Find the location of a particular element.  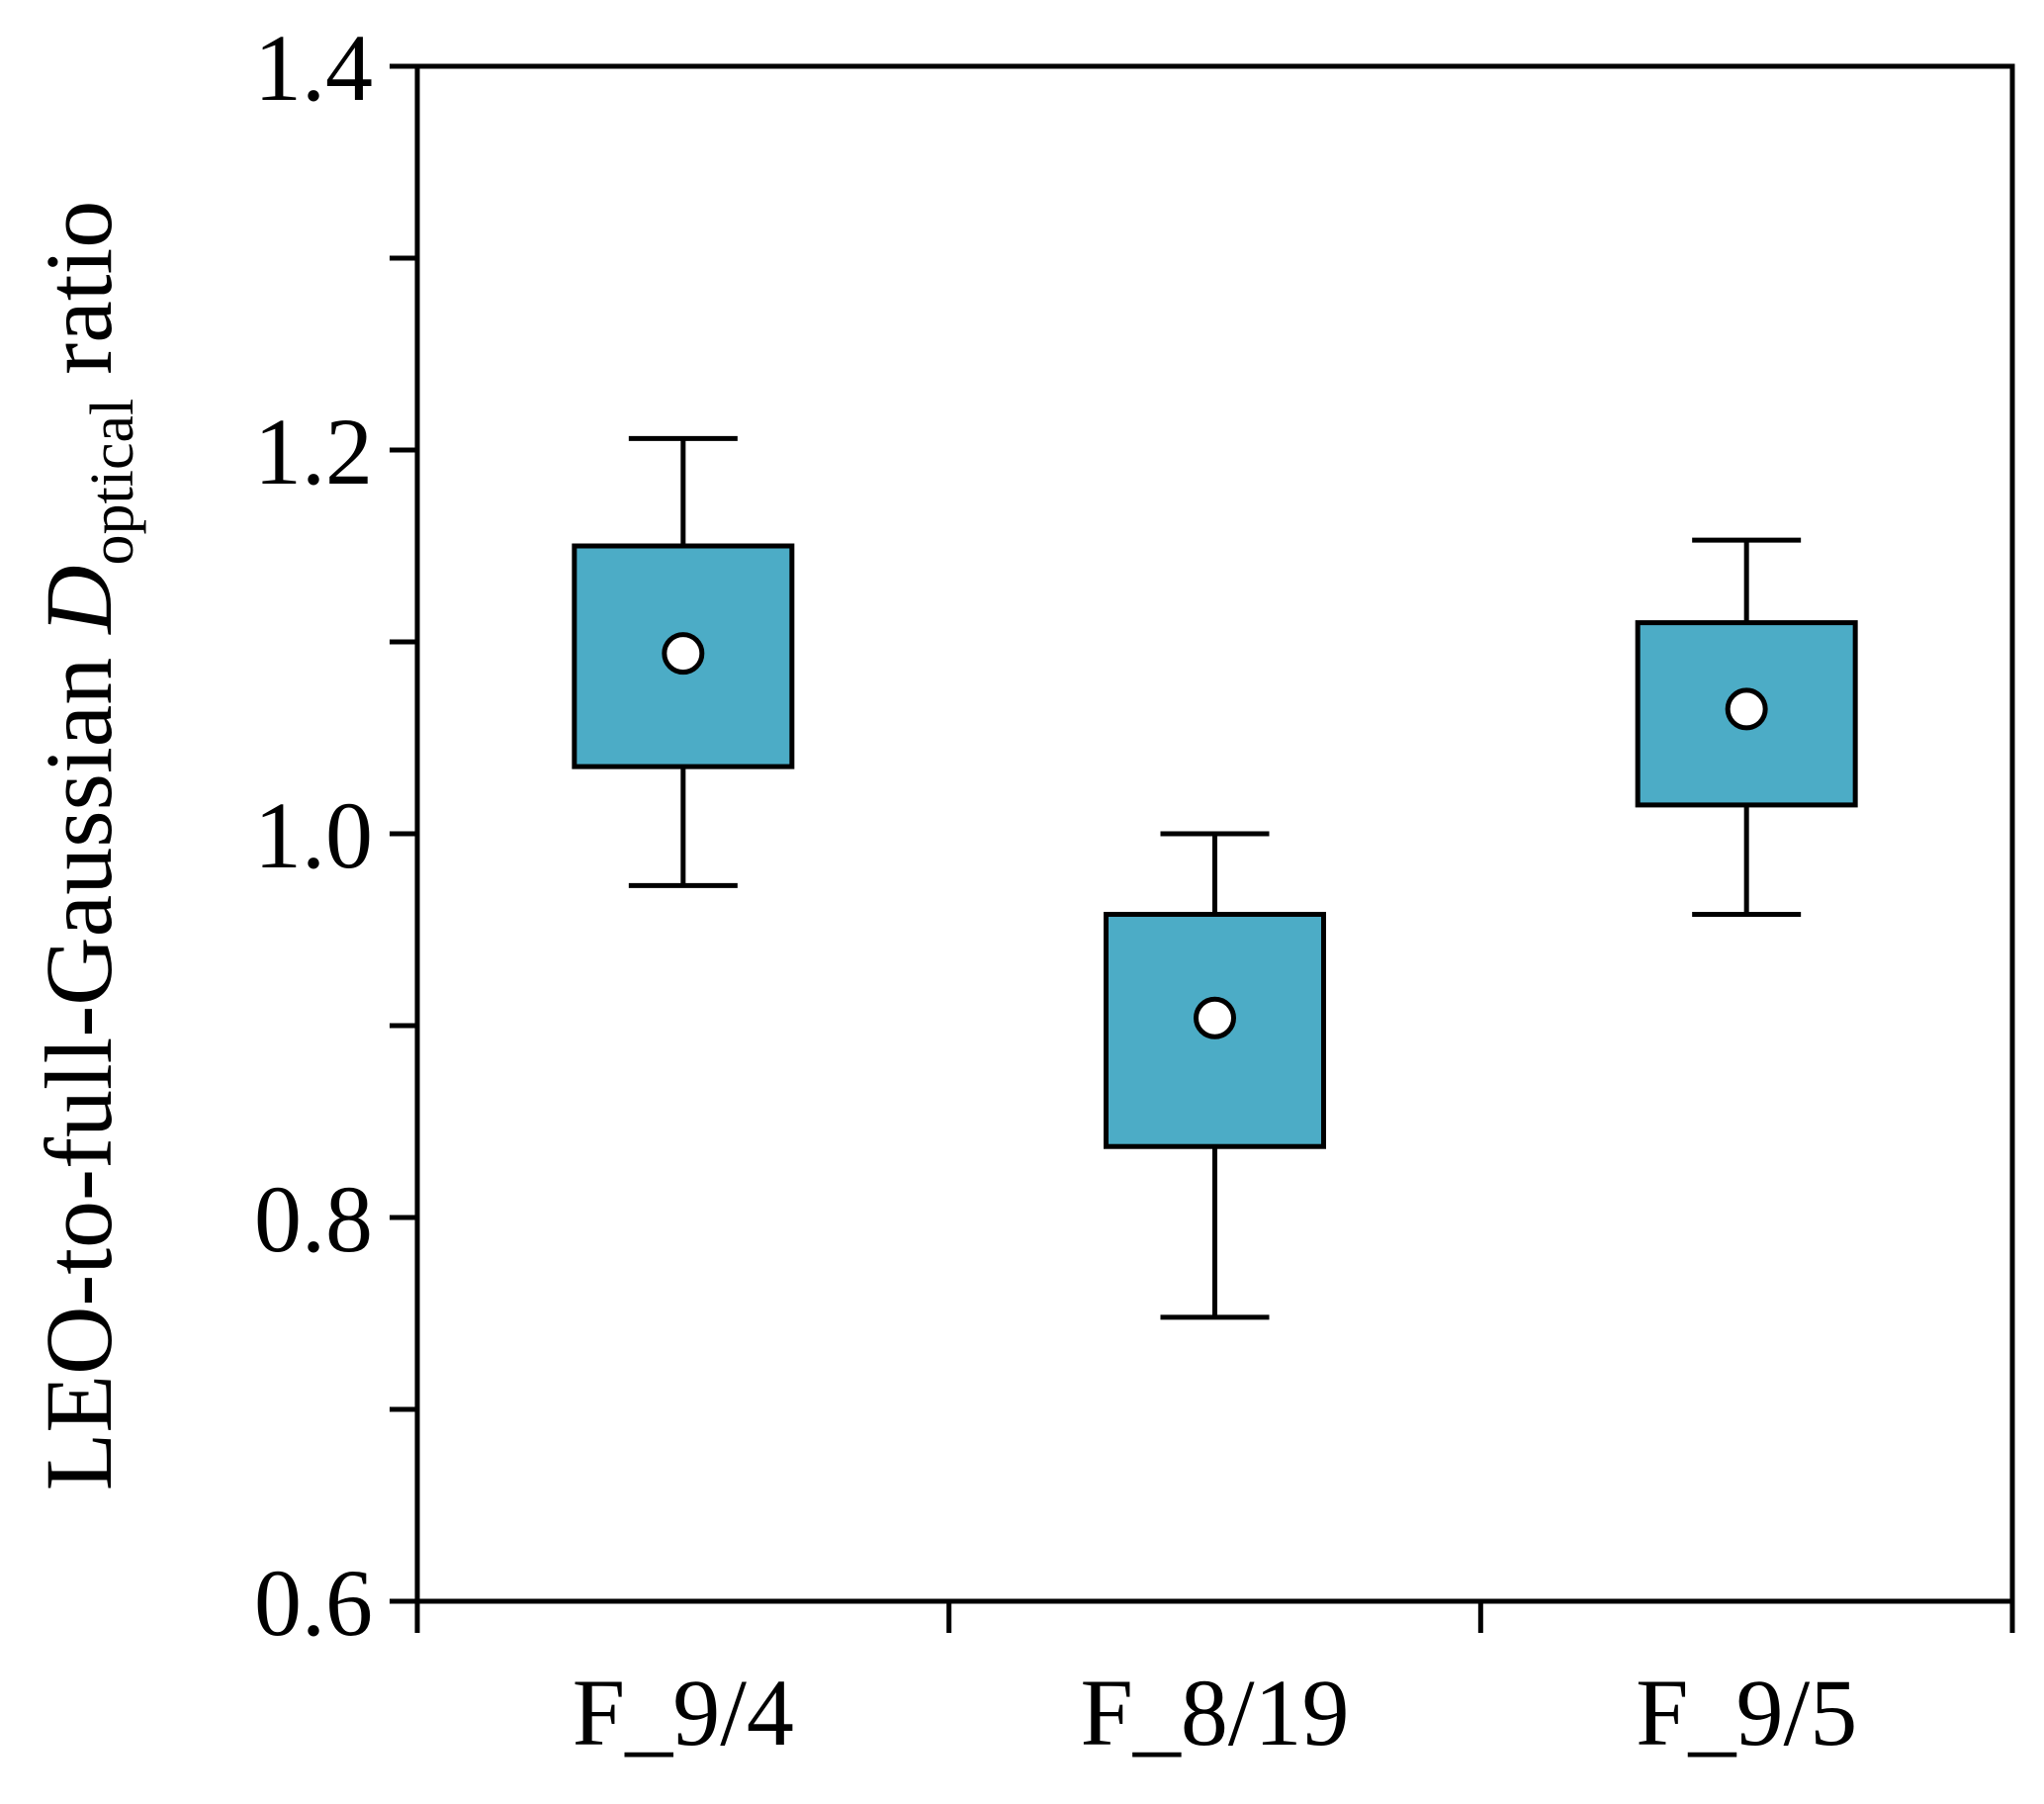

y-axis-title: LEO-to-full-Gaussian Doptical ratio is located at coordinates (86, 845).